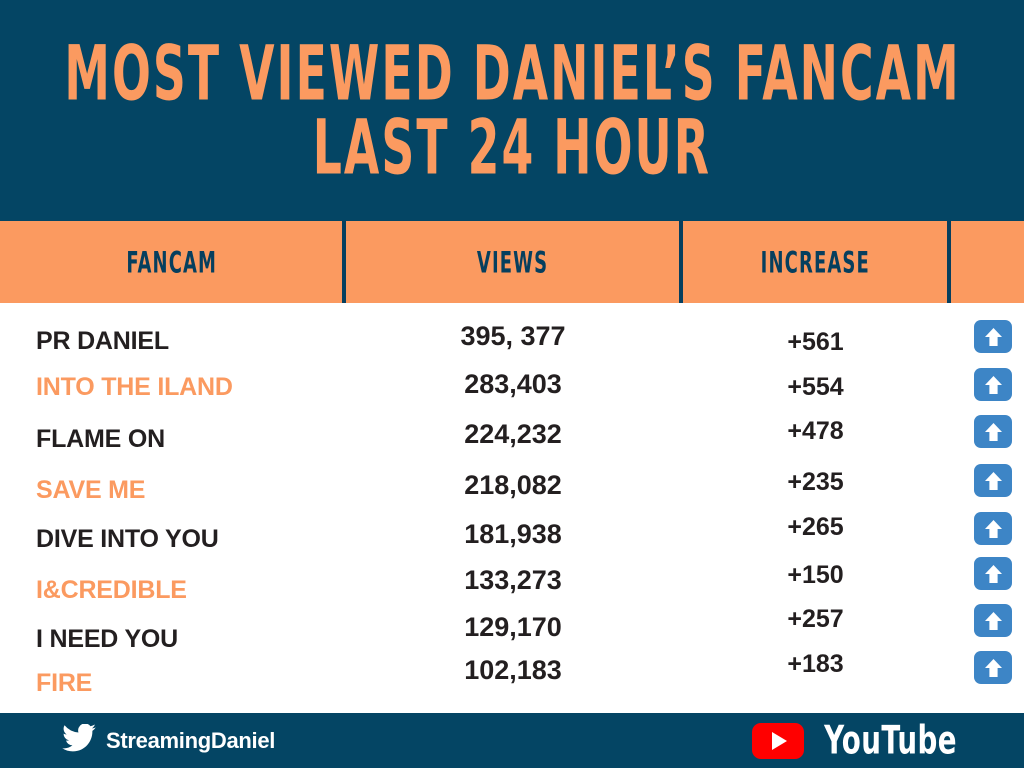 Image resolution: width=1024 pixels, height=768 pixels. I want to click on fancam-name: INTO THE ILAND, so click(134, 387).